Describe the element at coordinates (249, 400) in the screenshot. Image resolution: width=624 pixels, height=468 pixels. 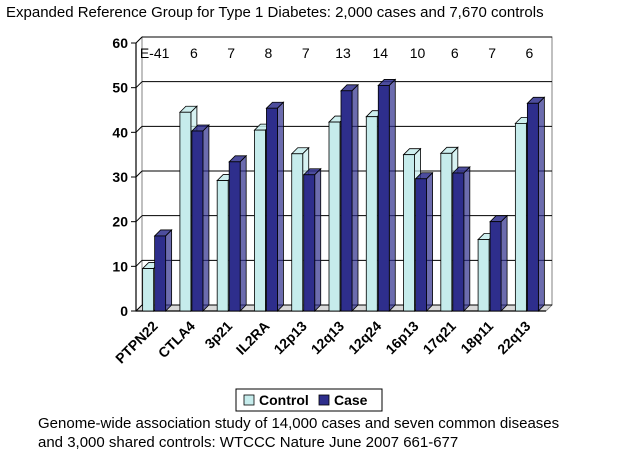
I see `legend-swatch-control` at that location.